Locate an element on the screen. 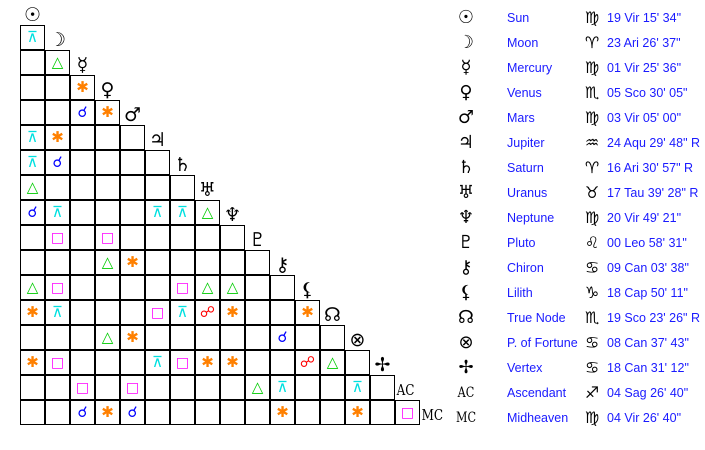  body-position: 01 Vir 25' 36" is located at coordinates (644, 67).